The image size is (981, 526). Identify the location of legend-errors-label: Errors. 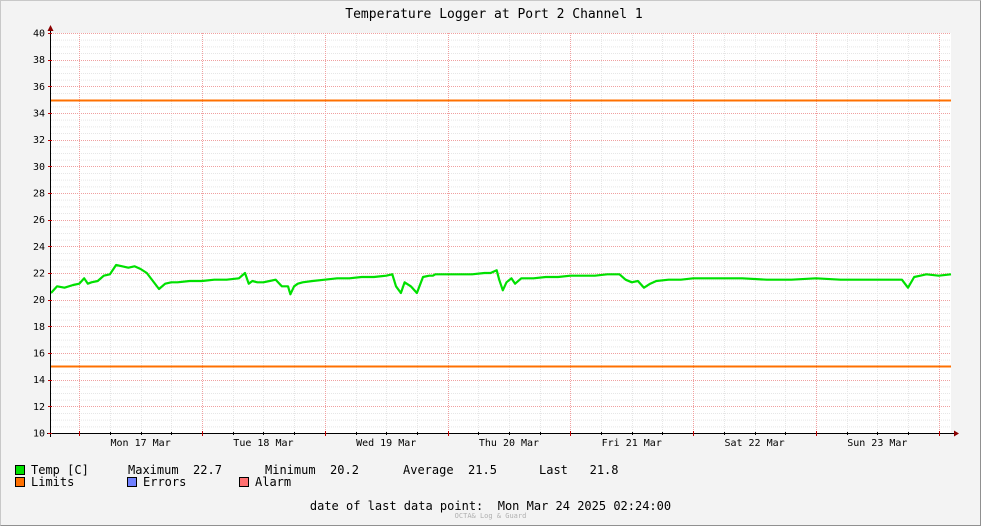
(165, 482).